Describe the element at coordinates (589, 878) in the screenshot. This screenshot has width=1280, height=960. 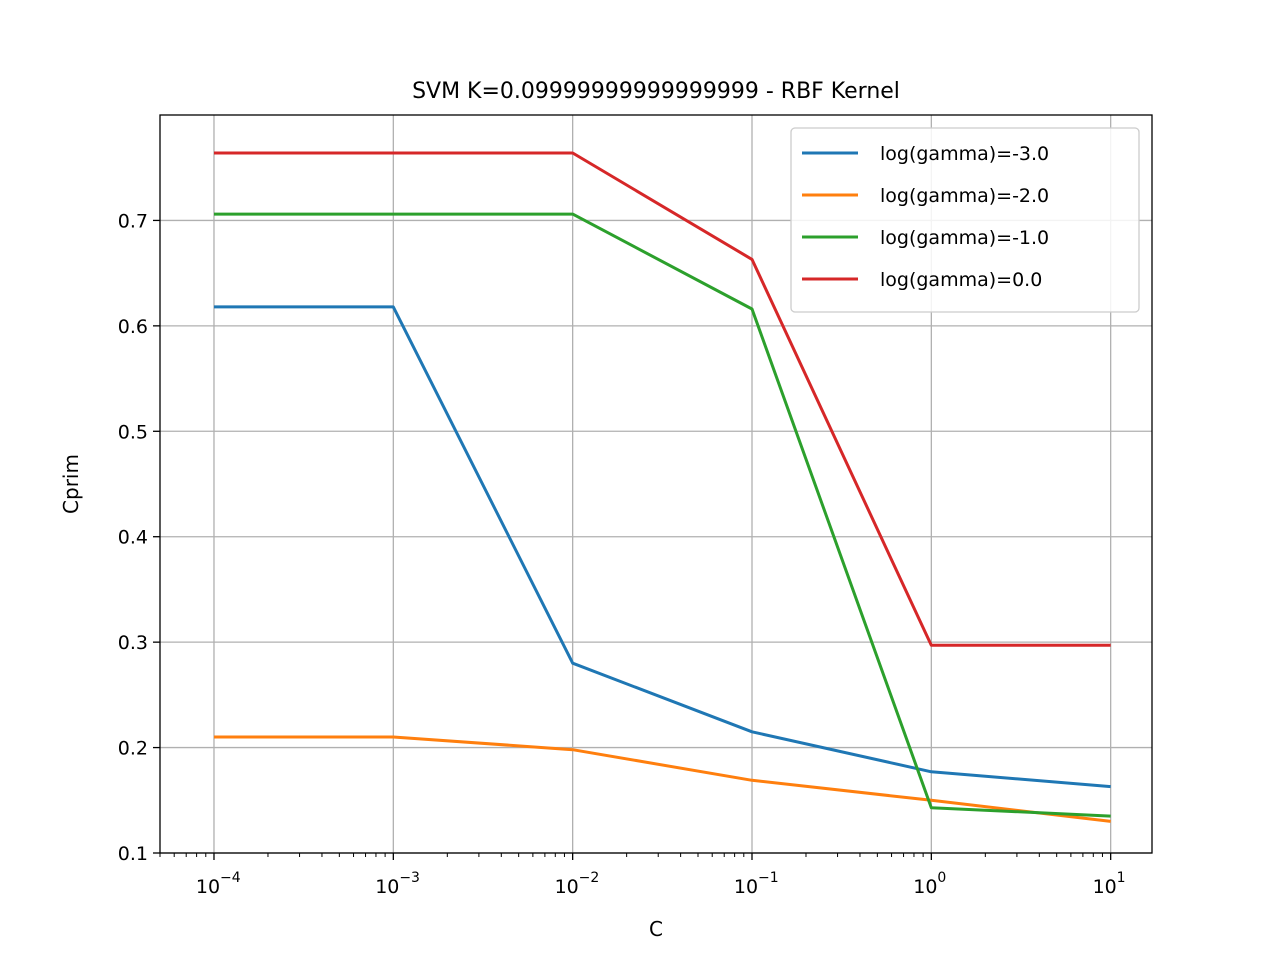
I see `x-tick-exponent: −2` at that location.